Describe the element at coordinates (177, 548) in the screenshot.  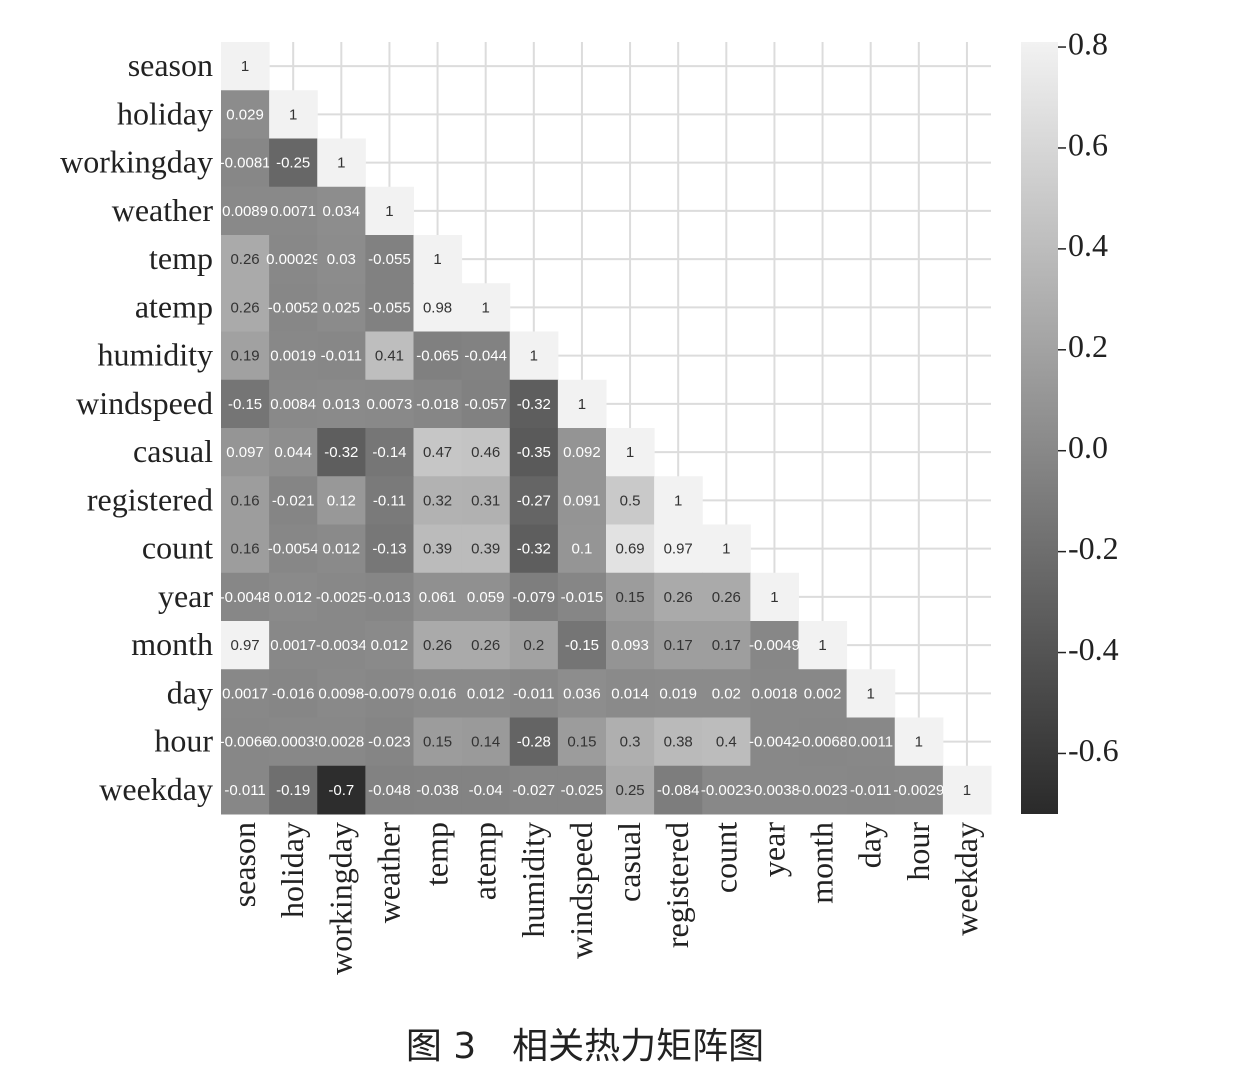
I see `y-tick-label: count` at that location.